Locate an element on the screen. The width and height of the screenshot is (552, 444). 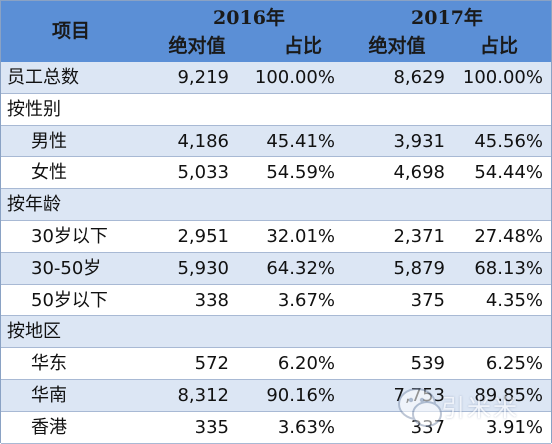
table-row: 30岁以下 2,951 32.01% 2,371 27.48% is located at coordinates (276, 237).